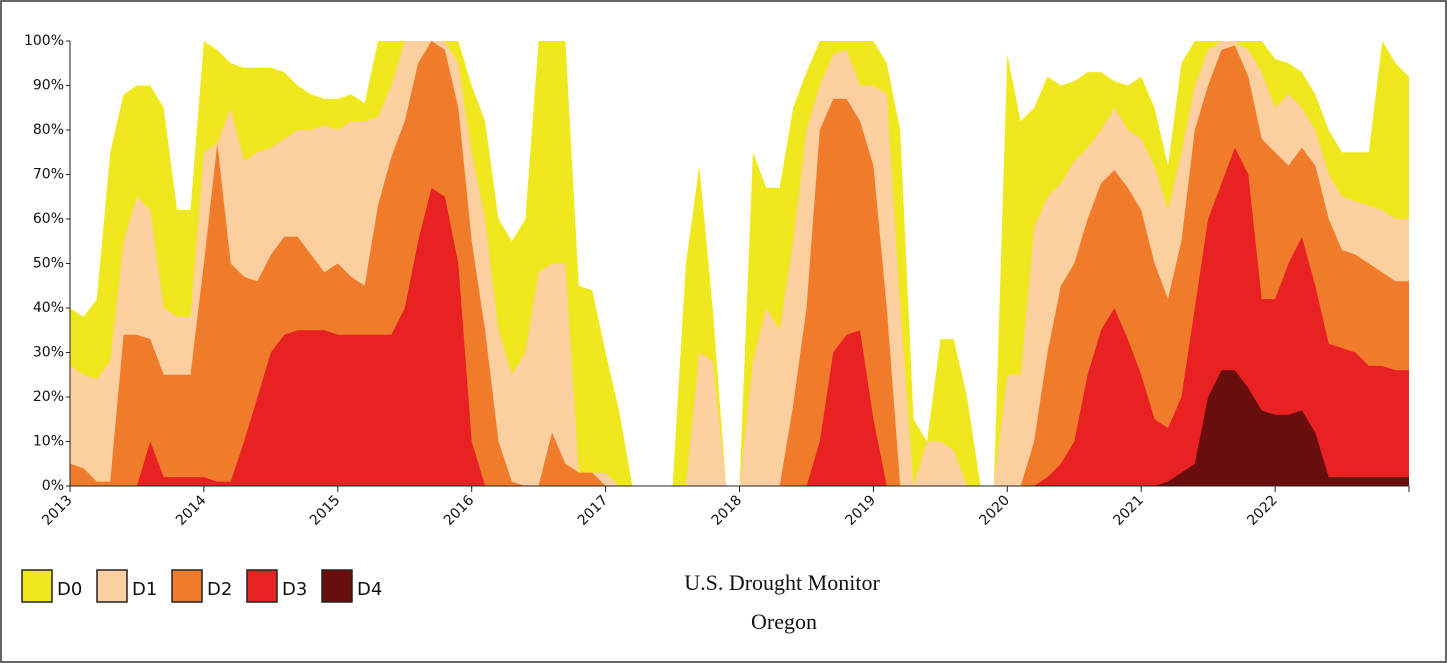  What do you see at coordinates (44, 41) in the screenshot?
I see `y-tick-label: 100%` at bounding box center [44, 41].